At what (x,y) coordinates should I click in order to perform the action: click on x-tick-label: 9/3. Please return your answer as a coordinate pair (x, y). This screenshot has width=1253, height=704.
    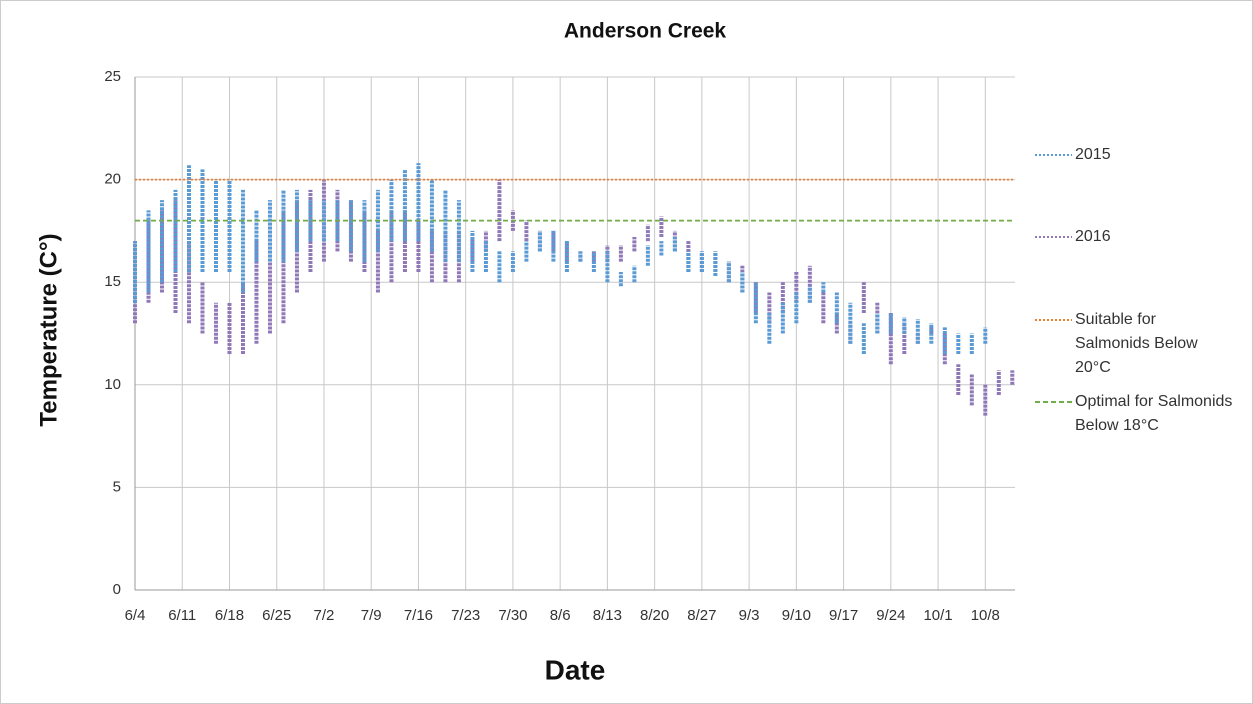
    Looking at the image, I should click on (749, 615).